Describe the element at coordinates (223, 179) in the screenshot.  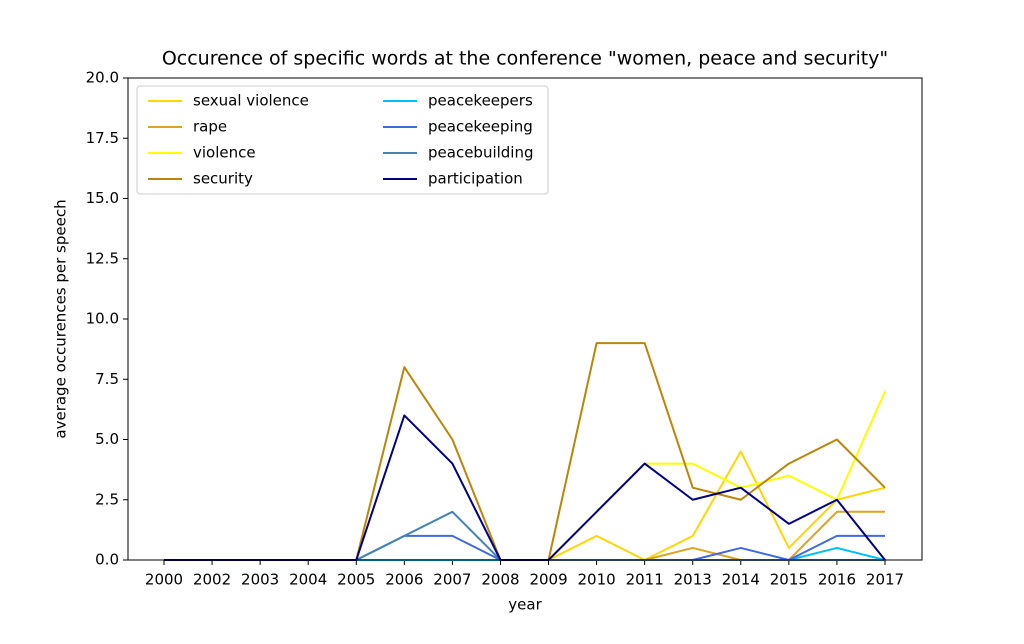
I see `legend-label: security` at that location.